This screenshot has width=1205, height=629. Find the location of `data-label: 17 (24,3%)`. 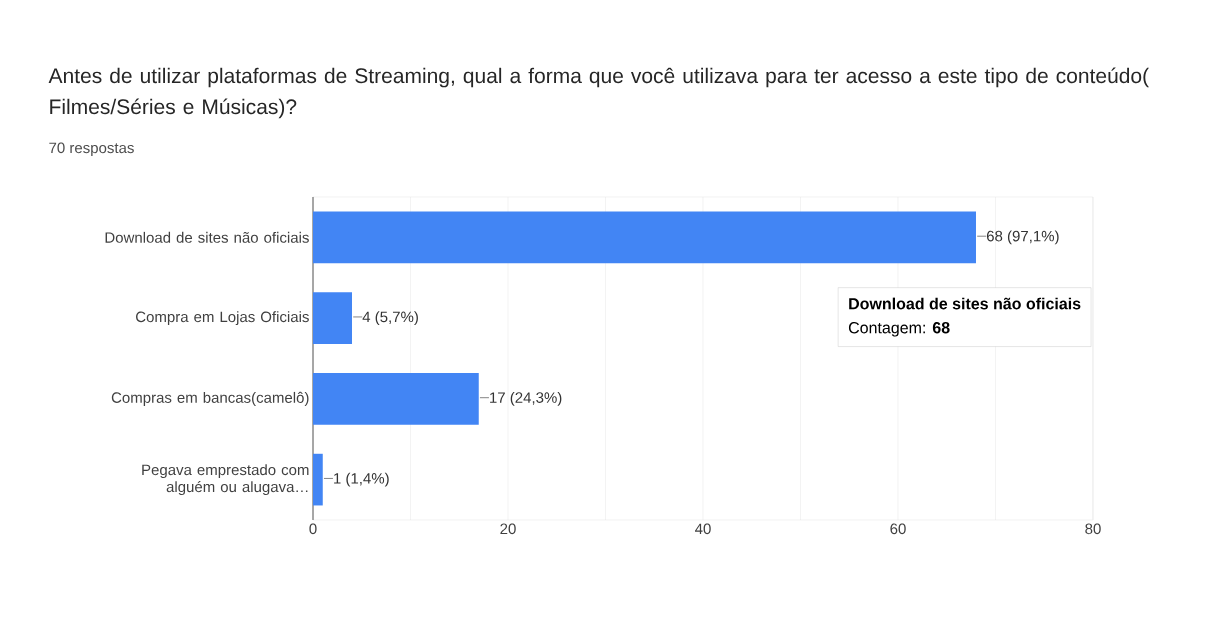

data-label: 17 (24,3%) is located at coordinates (526, 398).